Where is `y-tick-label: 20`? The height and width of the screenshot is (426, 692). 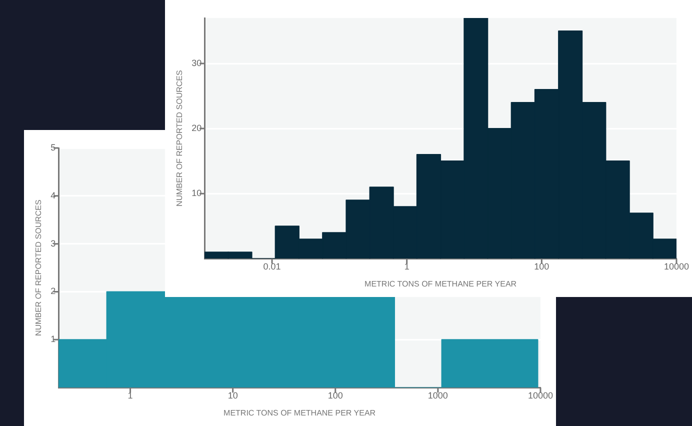 y-tick-label: 20 is located at coordinates (197, 128).